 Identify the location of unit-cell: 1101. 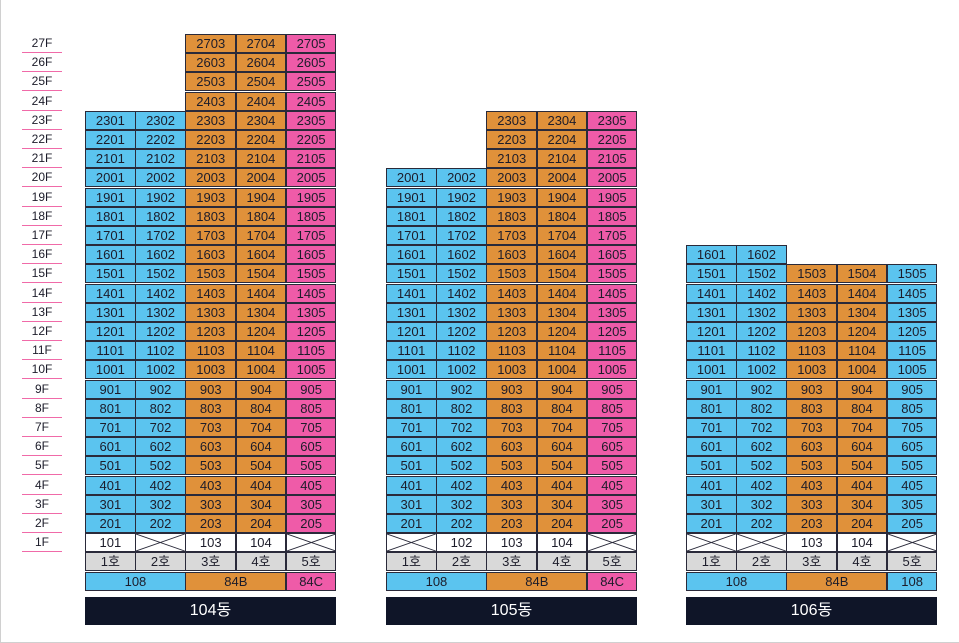
(110, 351).